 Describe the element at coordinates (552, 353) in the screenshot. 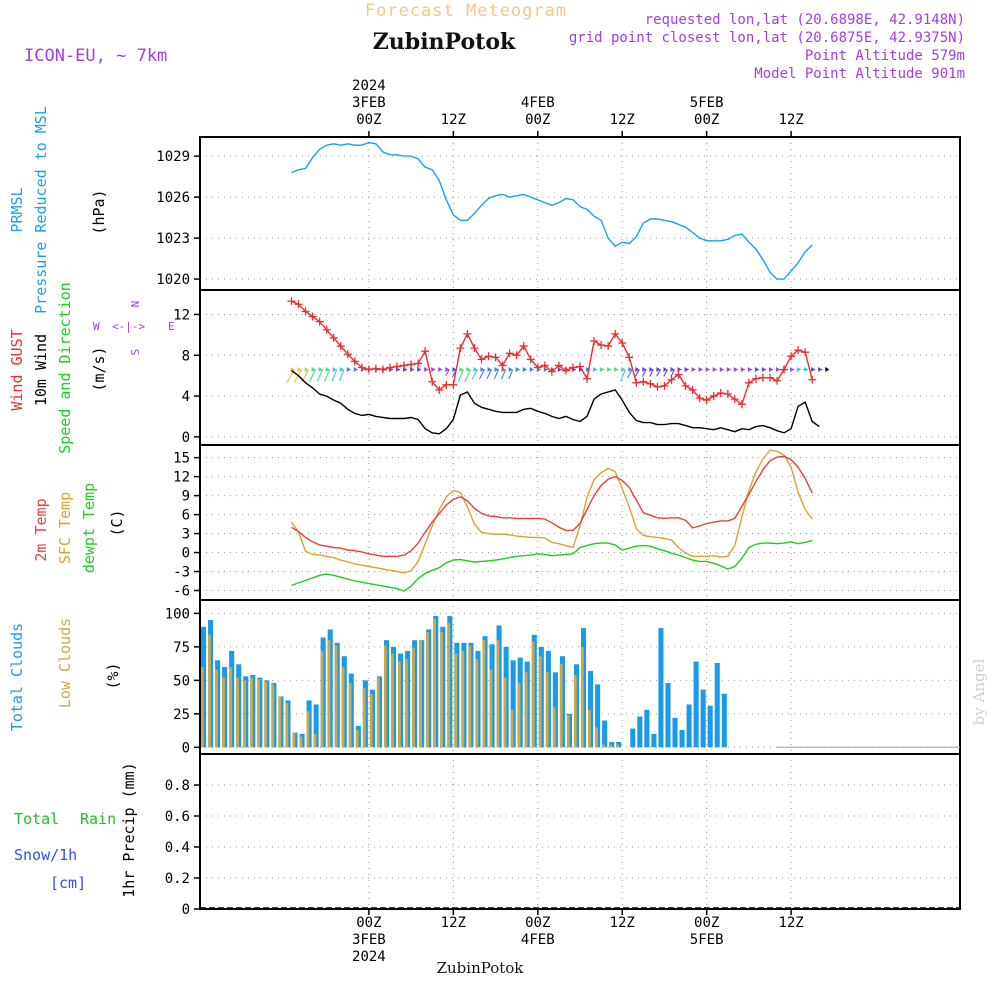

I see `wind-gust-line` at that location.